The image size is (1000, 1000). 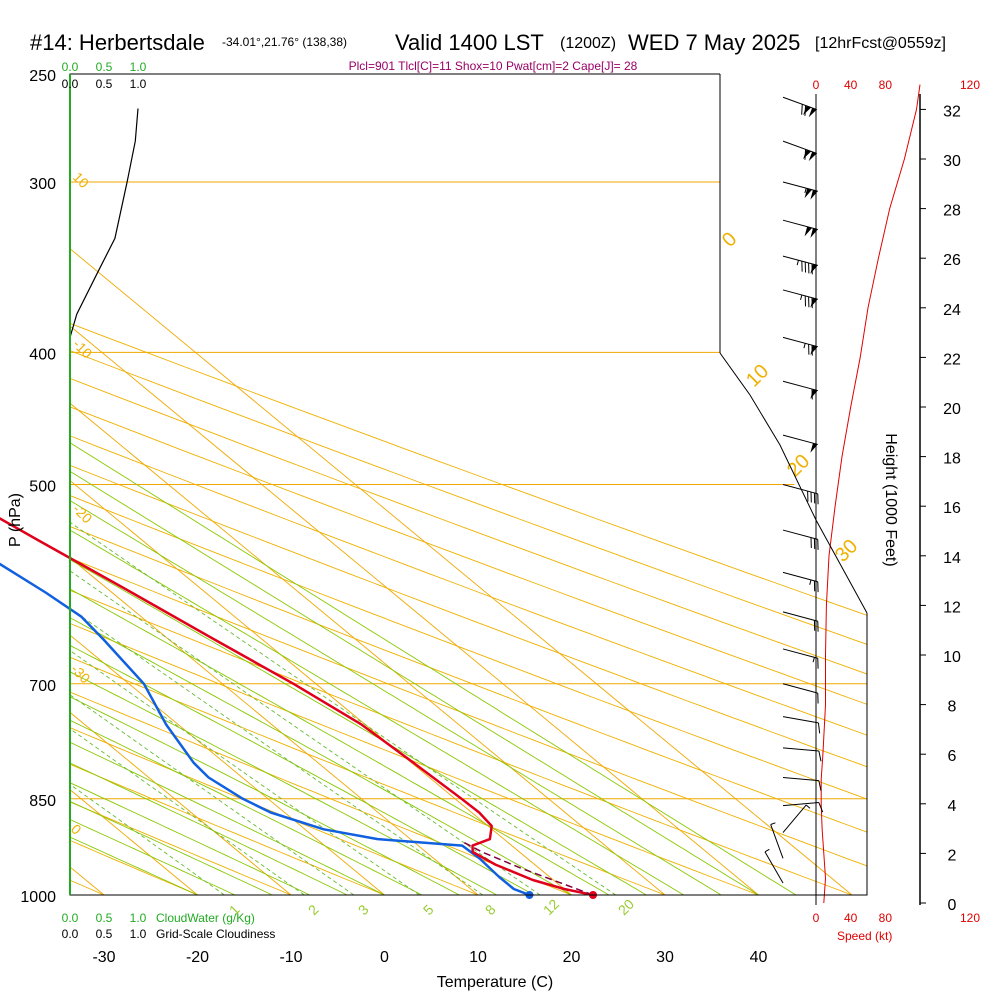 I want to click on cloudiness-tick-bottom: 0.0, so click(x=70, y=934).